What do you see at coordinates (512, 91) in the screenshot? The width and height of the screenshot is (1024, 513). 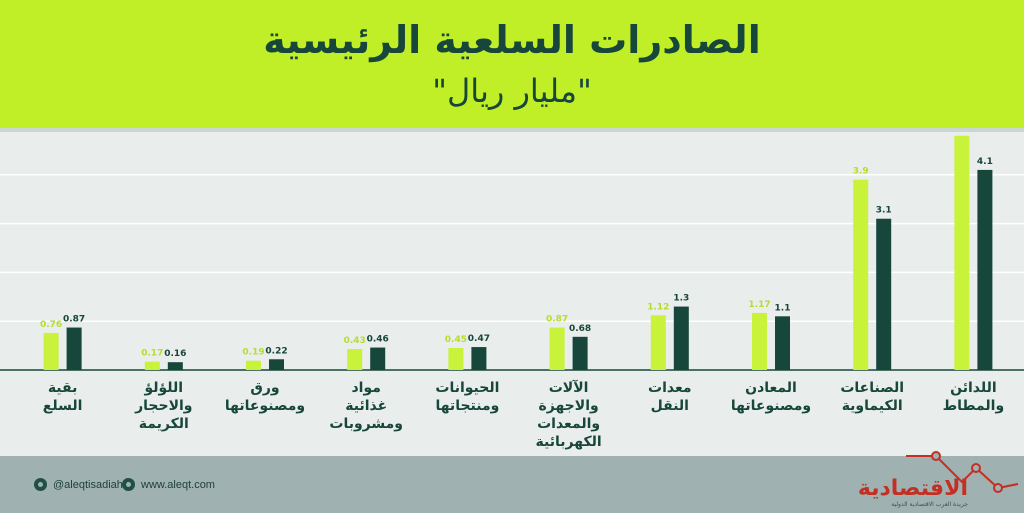 I see `chart-subtitle: "مليار ريال"` at bounding box center [512, 91].